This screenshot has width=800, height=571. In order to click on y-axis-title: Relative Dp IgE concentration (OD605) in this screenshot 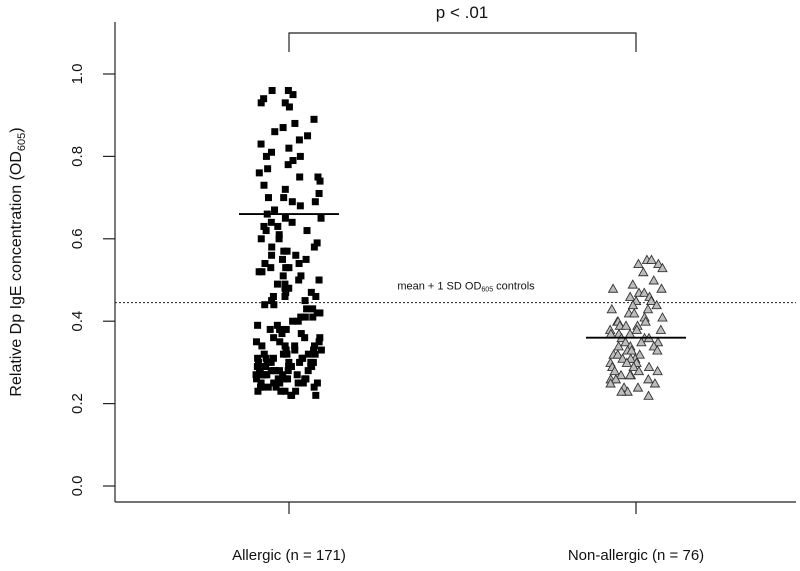, I will do `click(18, 261)`.